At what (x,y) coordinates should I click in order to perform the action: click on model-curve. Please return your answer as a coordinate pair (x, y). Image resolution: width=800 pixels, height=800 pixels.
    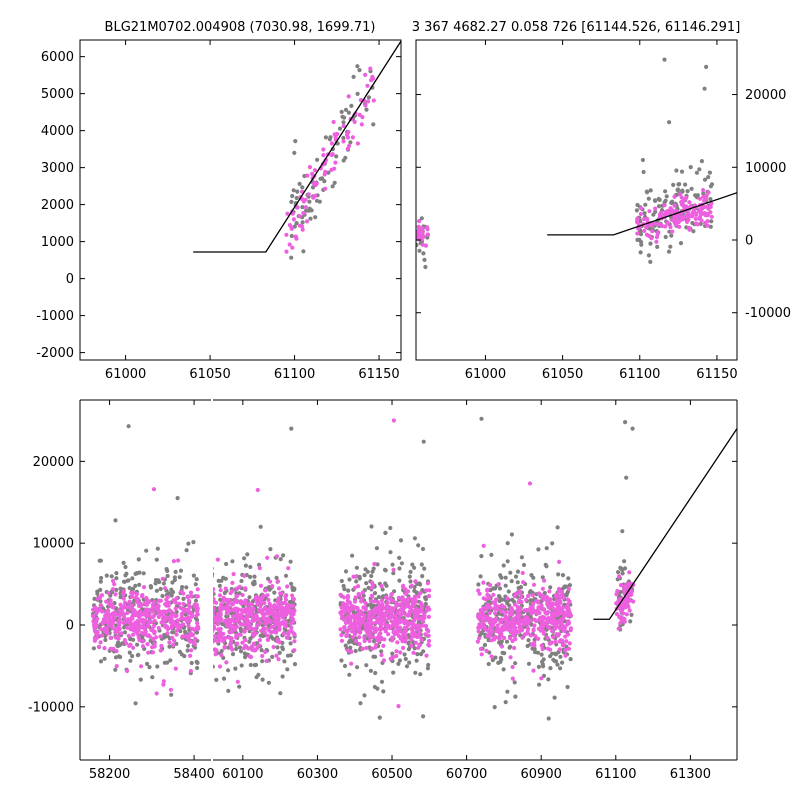
    Looking at the image, I should click on (665, 524).